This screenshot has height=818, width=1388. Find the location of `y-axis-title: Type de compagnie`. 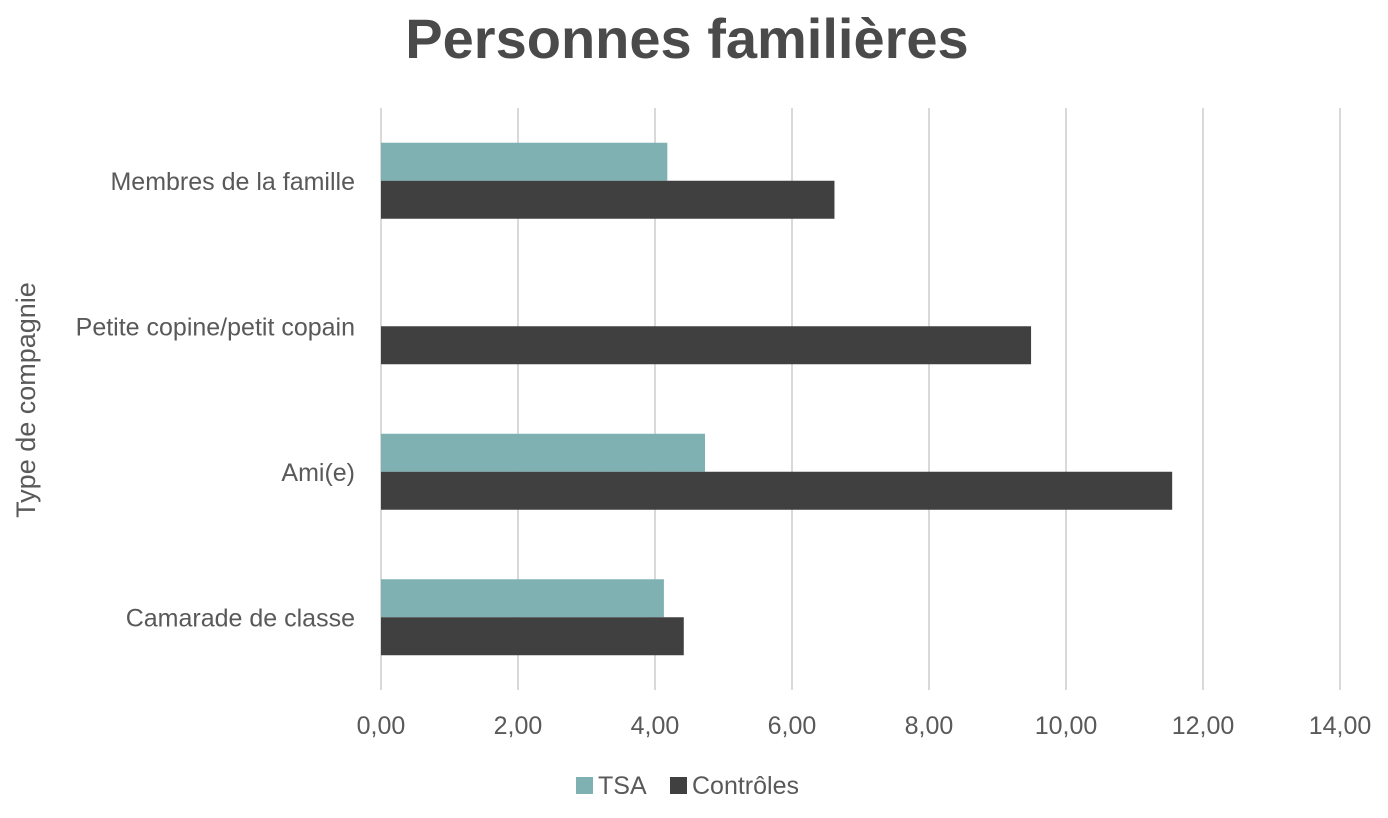

y-axis-title: Type de compagnie is located at coordinates (26, 400).